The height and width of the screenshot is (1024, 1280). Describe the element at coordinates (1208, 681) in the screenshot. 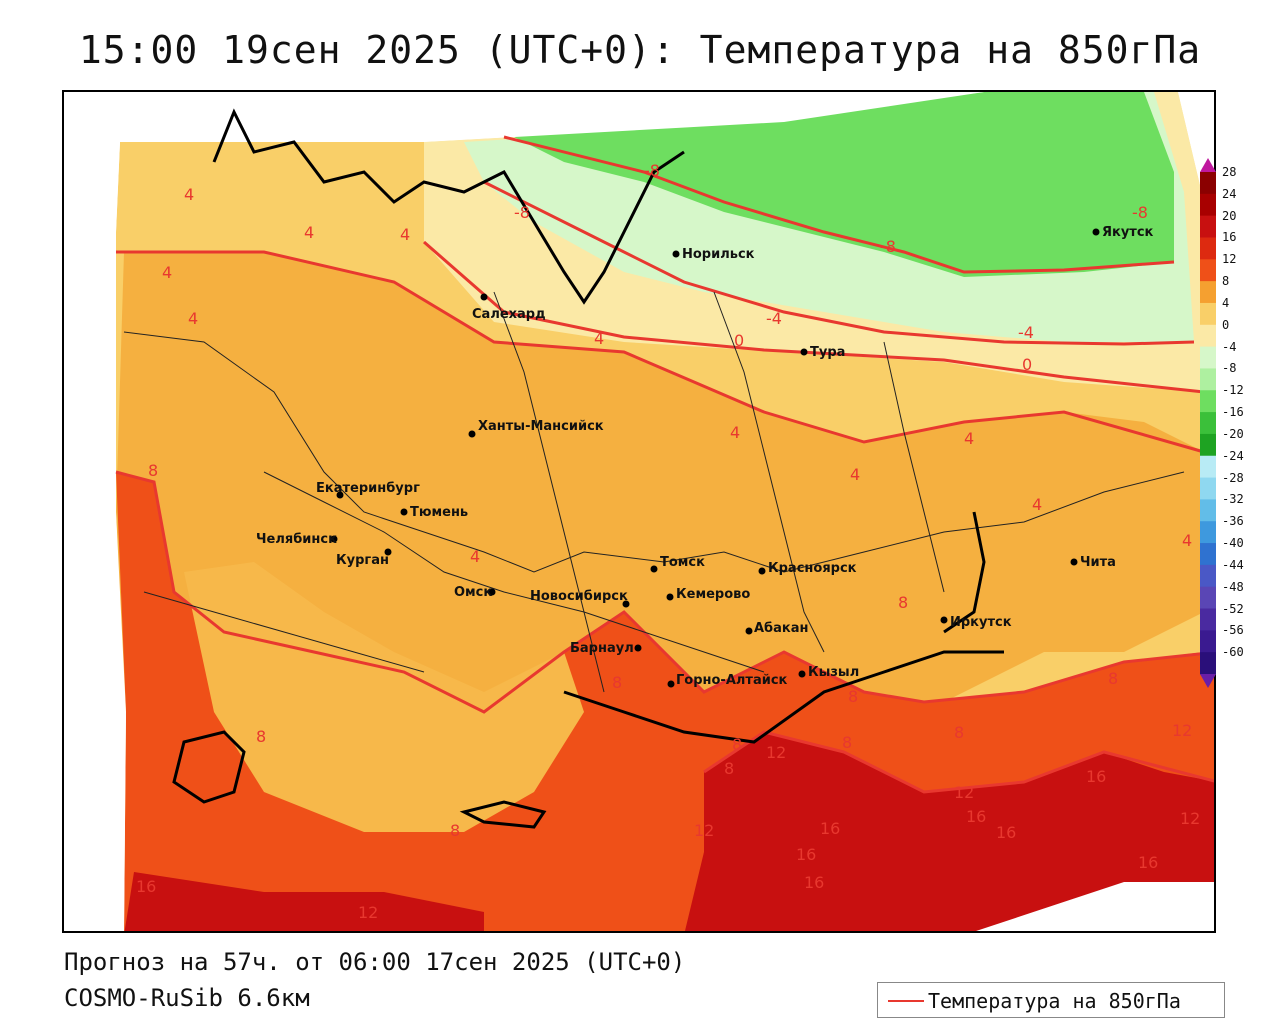

I see `colorbar-bottom-arrow` at that location.